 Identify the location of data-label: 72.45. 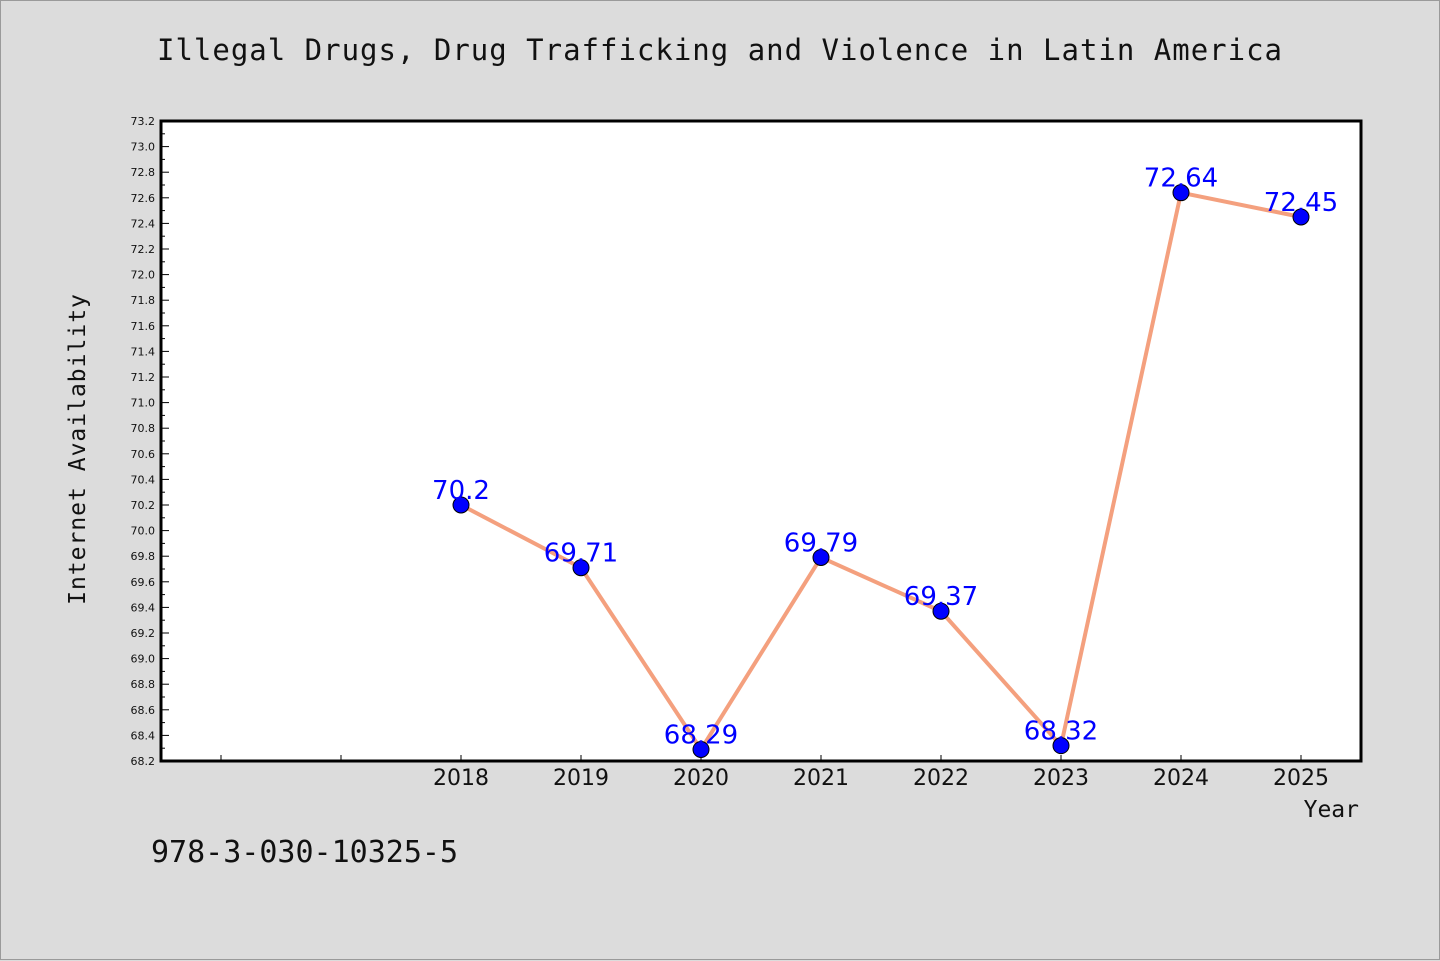
(1301, 203).